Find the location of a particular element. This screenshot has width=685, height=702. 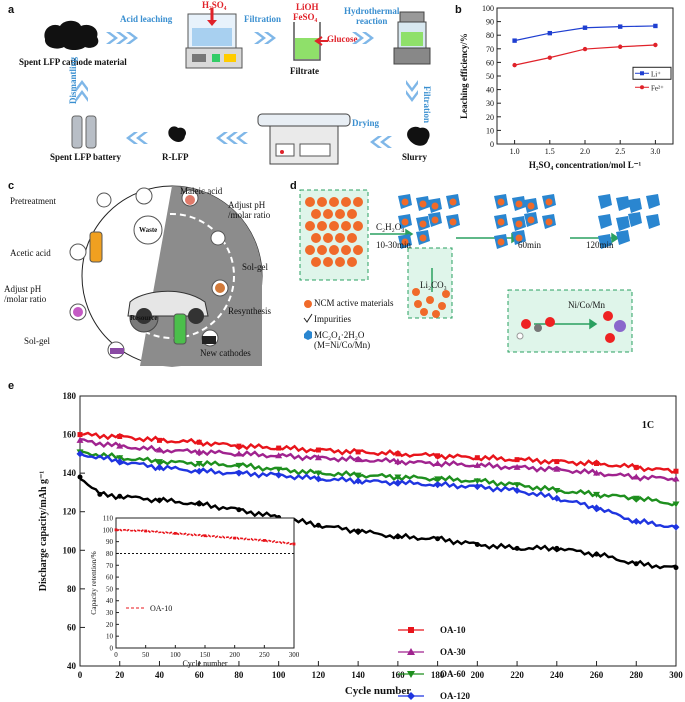

arrow-icon is located at coordinates (321, 41).